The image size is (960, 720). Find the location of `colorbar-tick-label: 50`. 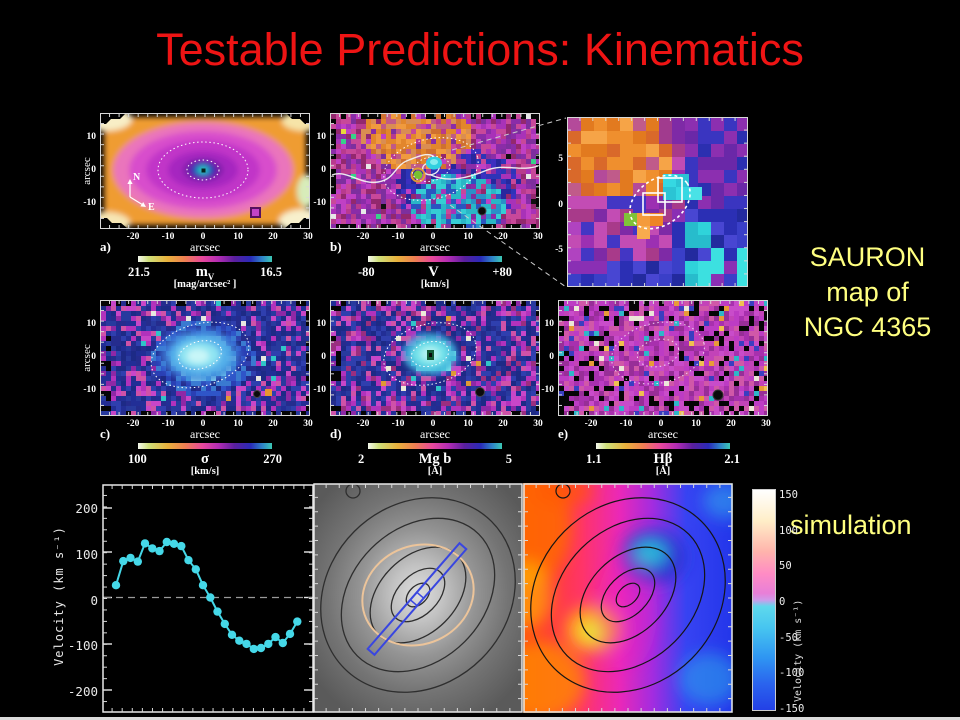

colorbar-tick-label: 50 is located at coordinates (785, 566).